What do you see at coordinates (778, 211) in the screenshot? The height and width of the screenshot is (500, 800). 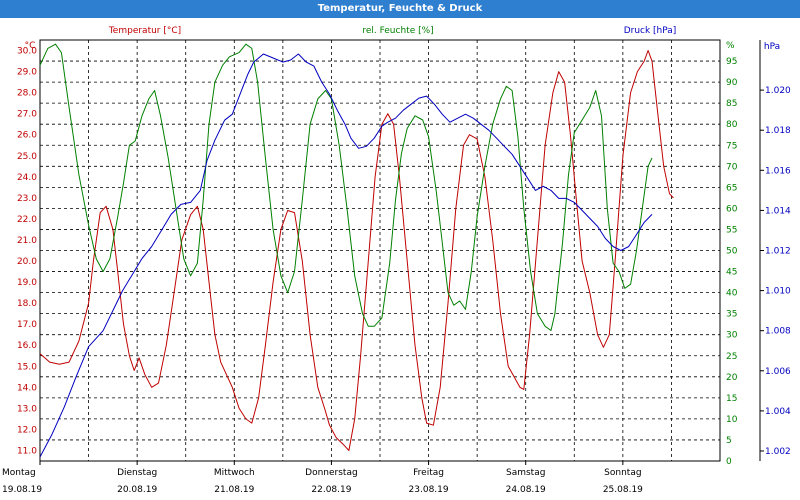 I see `pressure-tick-label: 1.014` at bounding box center [778, 211].